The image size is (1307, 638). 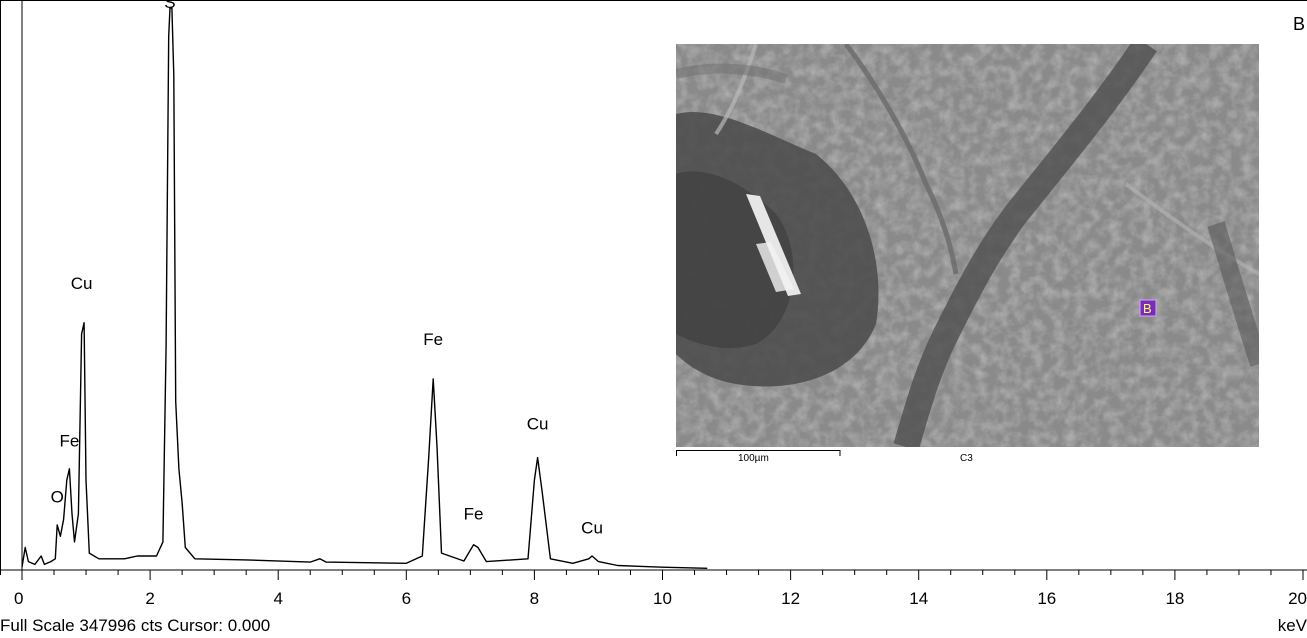 What do you see at coordinates (406, 598) in the screenshot?
I see `x-tick-label: 6` at bounding box center [406, 598].